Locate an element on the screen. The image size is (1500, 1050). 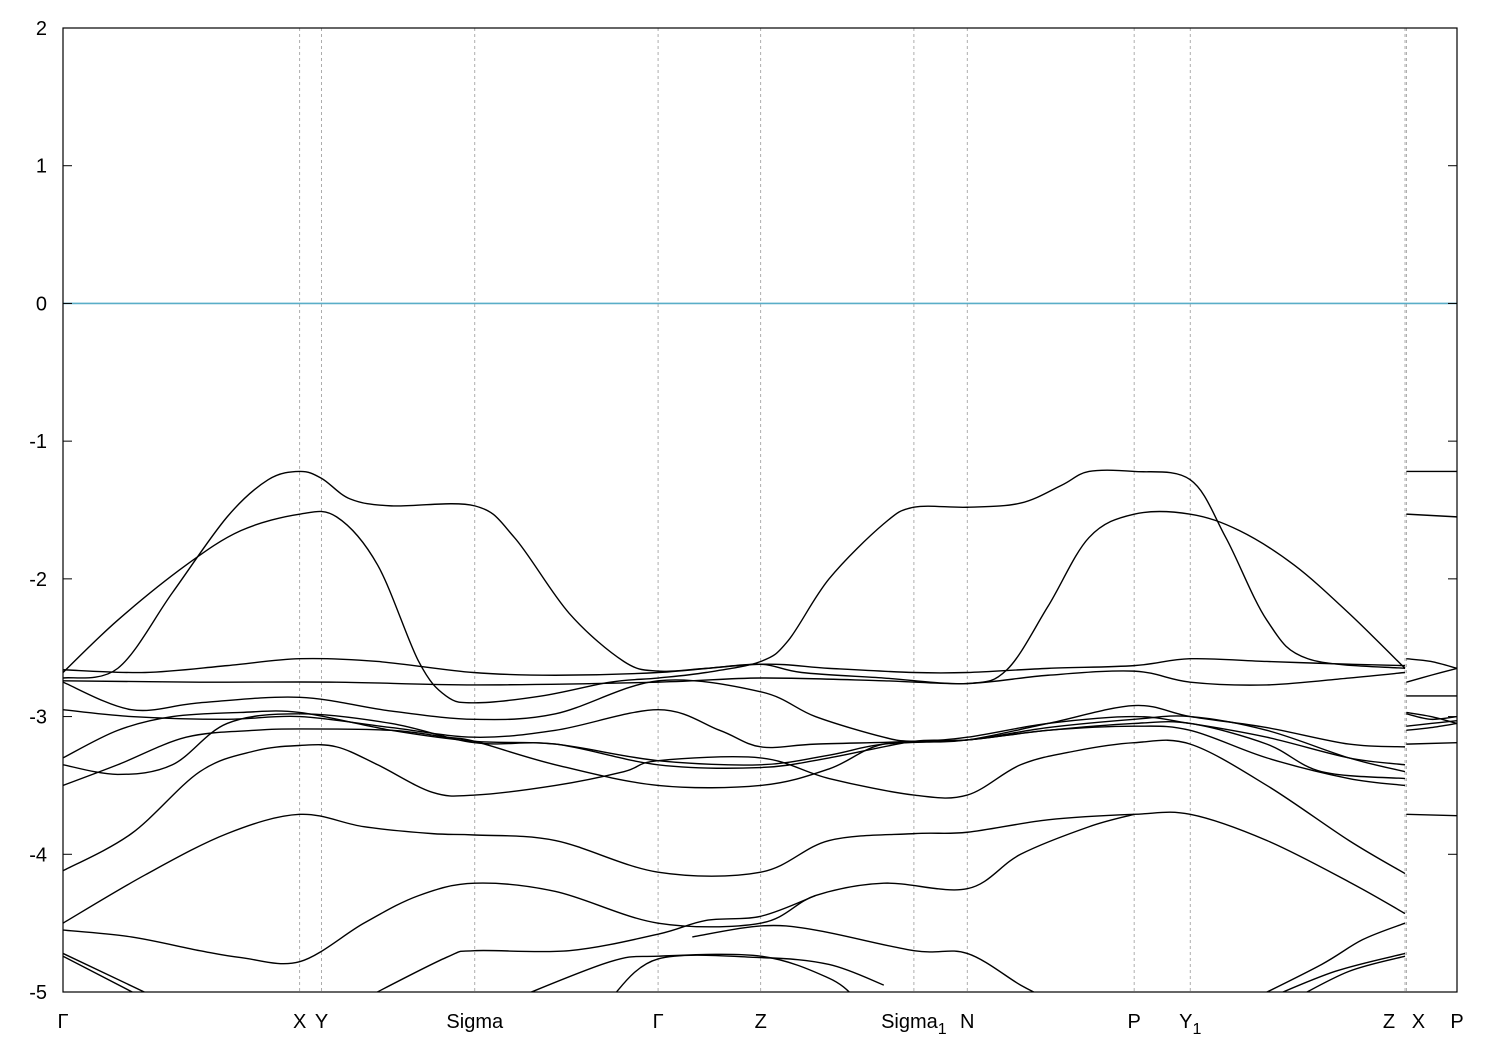
band-b15 is located at coordinates (595, 943).